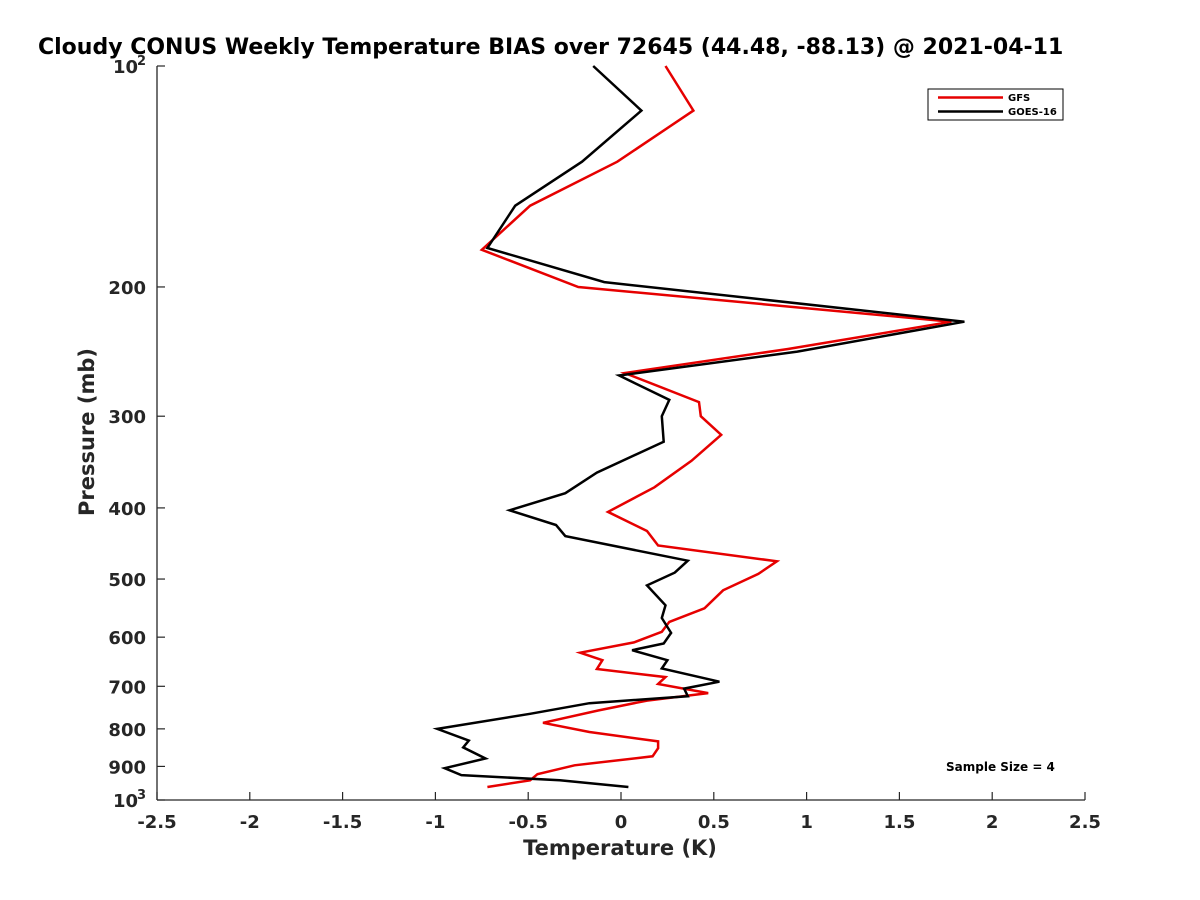 Image resolution: width=1200 pixels, height=900 pixels. What do you see at coordinates (1085, 822) in the screenshot?
I see `x-tick-label: 2.5` at bounding box center [1085, 822].